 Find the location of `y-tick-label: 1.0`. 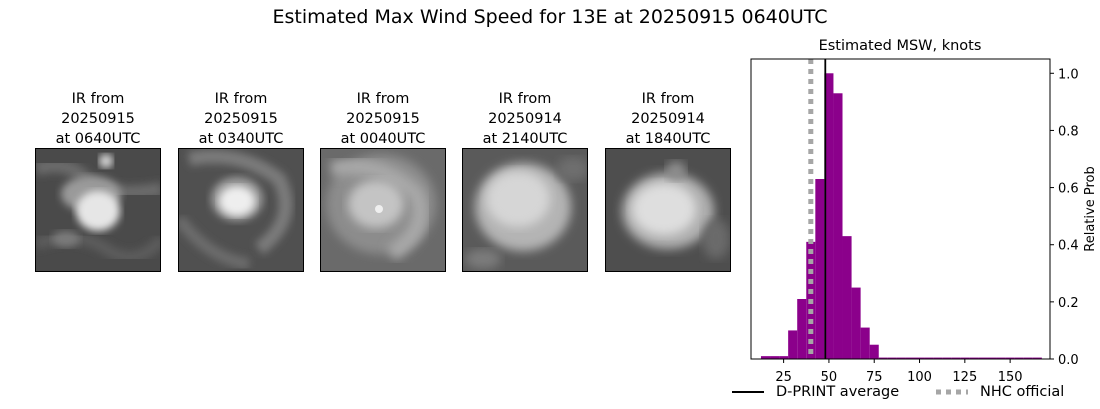

y-tick-label: 1.0 is located at coordinates (1068, 74).